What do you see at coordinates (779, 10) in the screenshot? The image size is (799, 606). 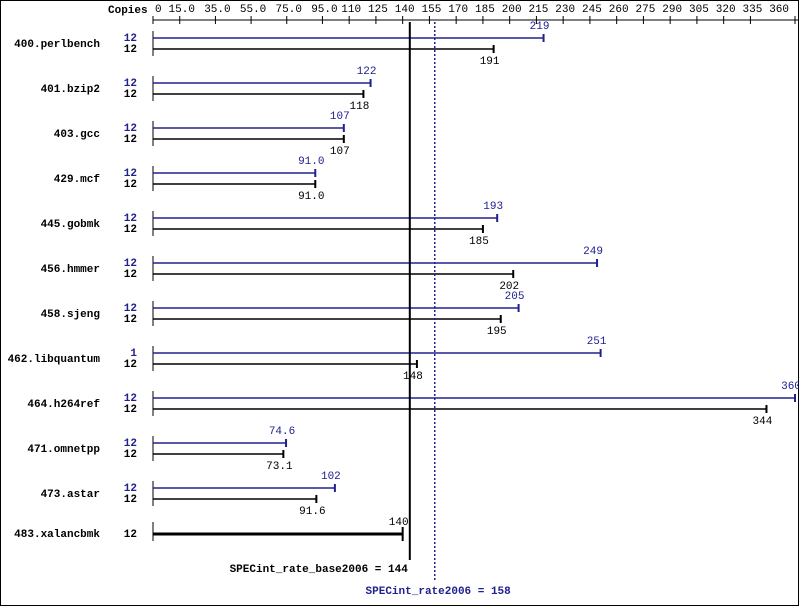 I see `x-tick-label: 360` at bounding box center [779, 10].